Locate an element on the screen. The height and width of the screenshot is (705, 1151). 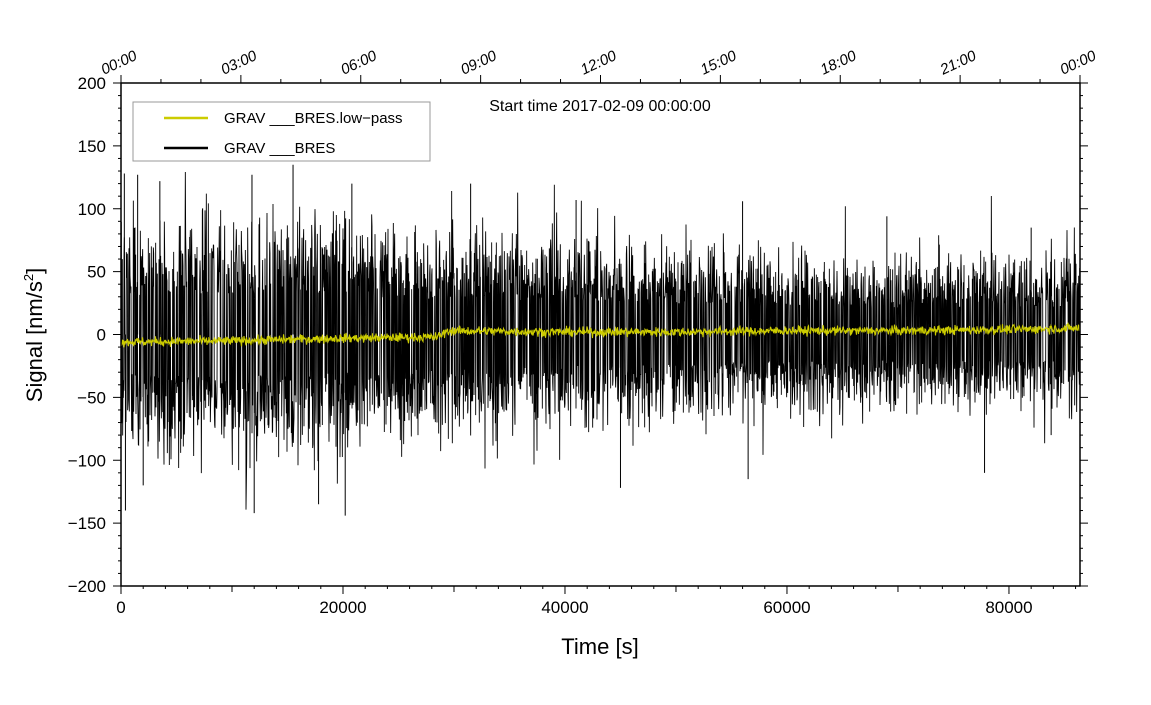
series-grav-bres-lowpass is located at coordinates (600, 335).